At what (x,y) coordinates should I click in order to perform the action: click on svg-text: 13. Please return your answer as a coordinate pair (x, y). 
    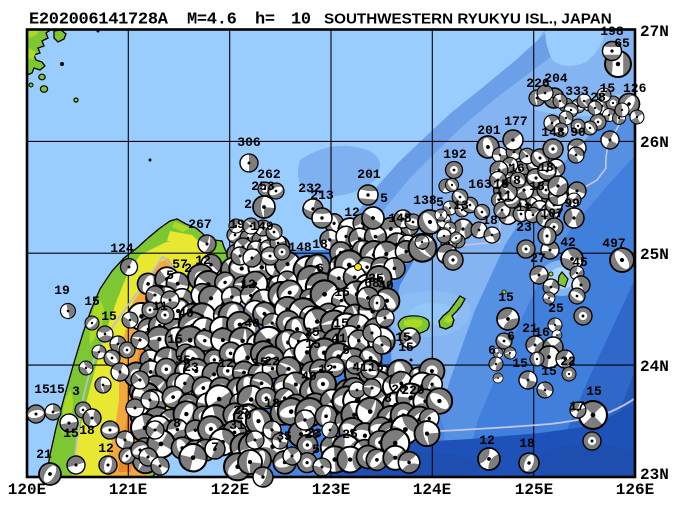
    Looking at the image, I should click on (461, 205).